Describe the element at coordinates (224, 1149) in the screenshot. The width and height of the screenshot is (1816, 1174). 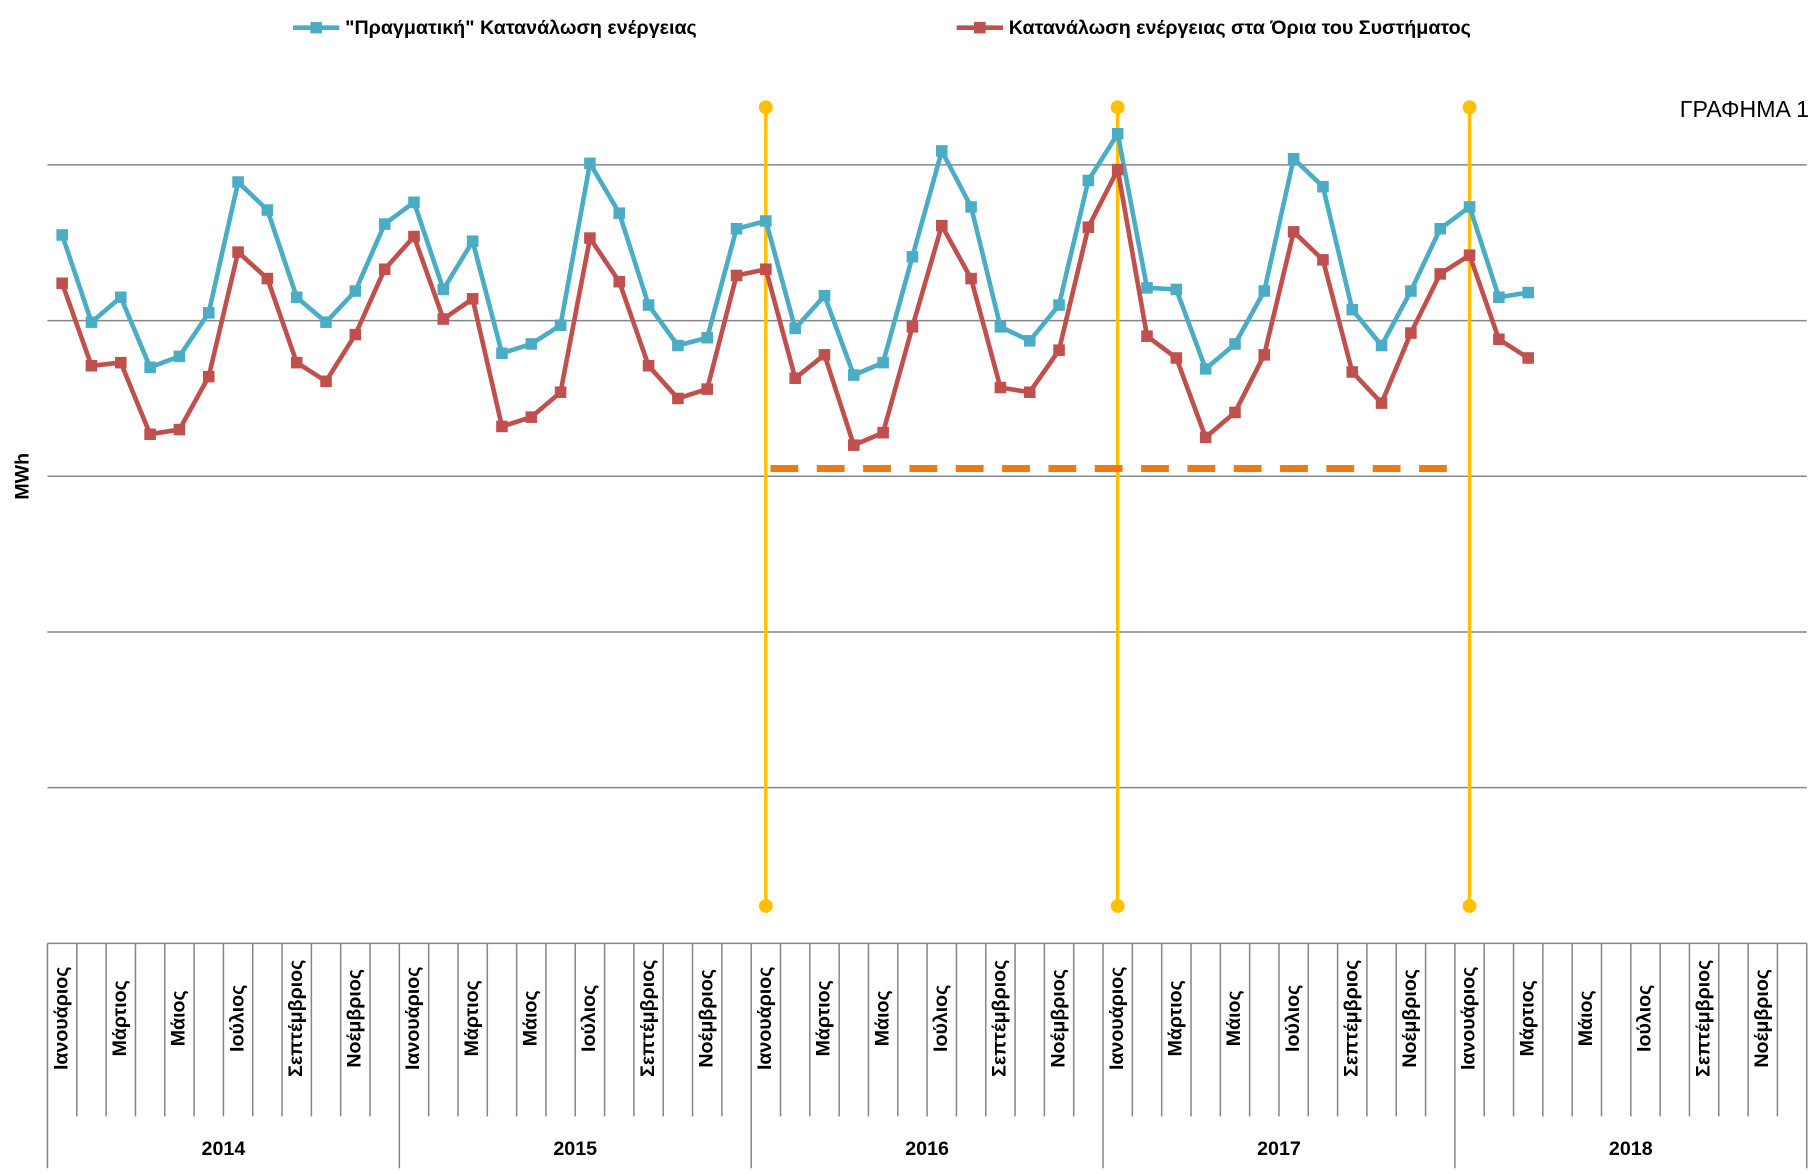
I see `year-label: 2014` at that location.